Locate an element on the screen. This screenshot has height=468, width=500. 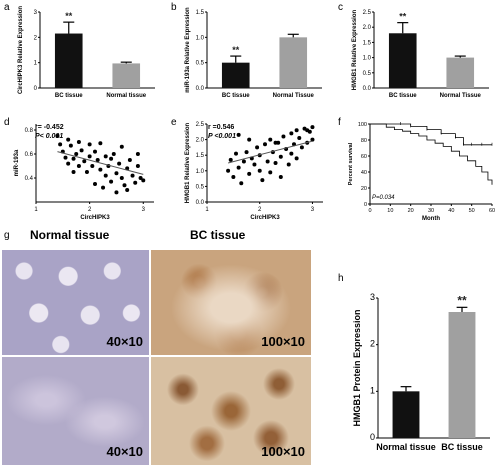
category-label: Normal Tissue is located at coordinates (294, 96).